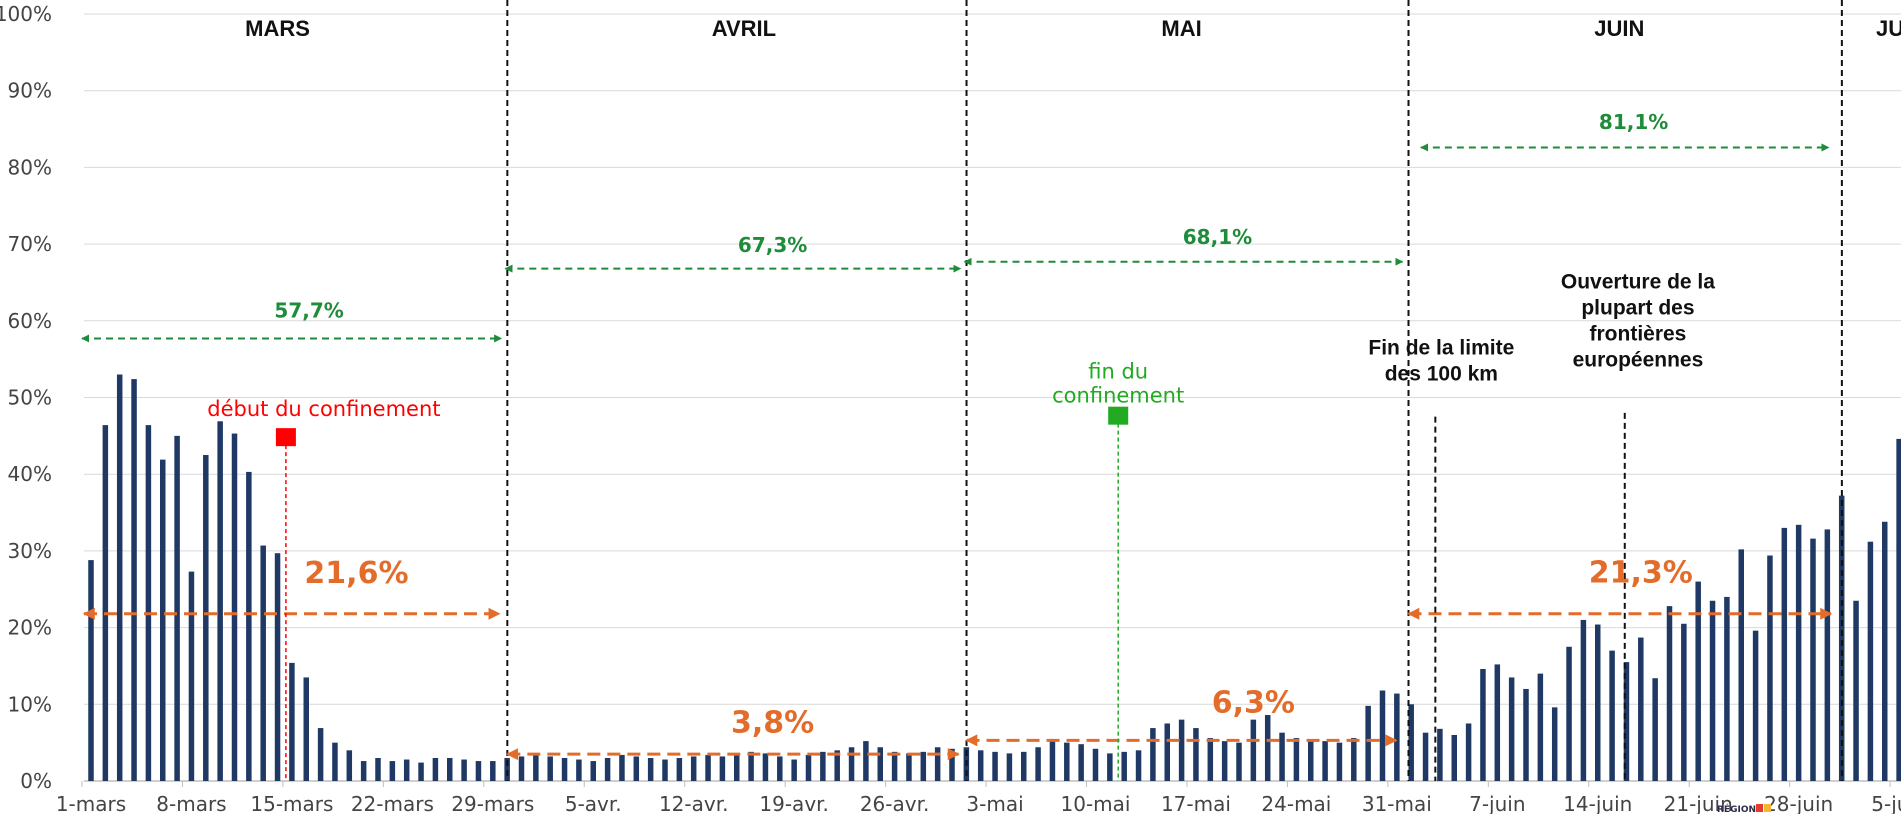  I want to click on month-label: MAI, so click(1181, 28).